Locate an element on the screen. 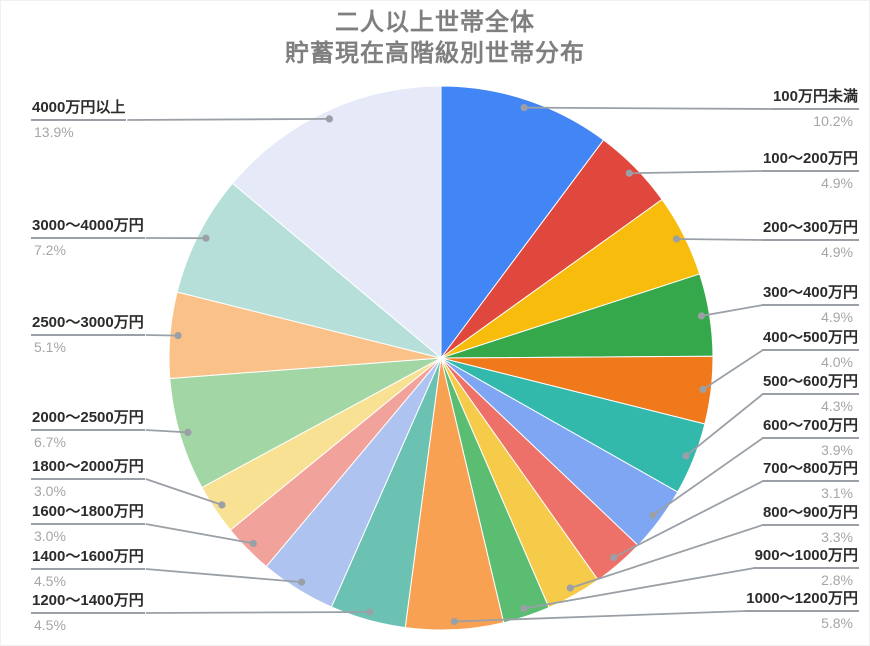  slice-callout-10: 1000〜1200万円 5.8% is located at coordinates (802, 610).